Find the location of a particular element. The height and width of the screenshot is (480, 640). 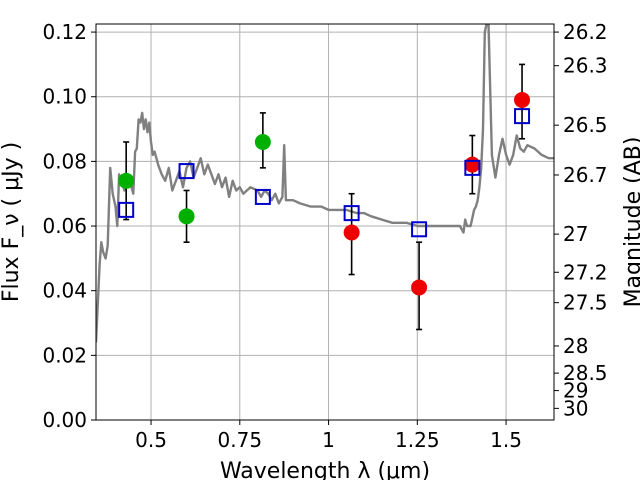

y2-tick-label: 28 is located at coordinates (575, 346).